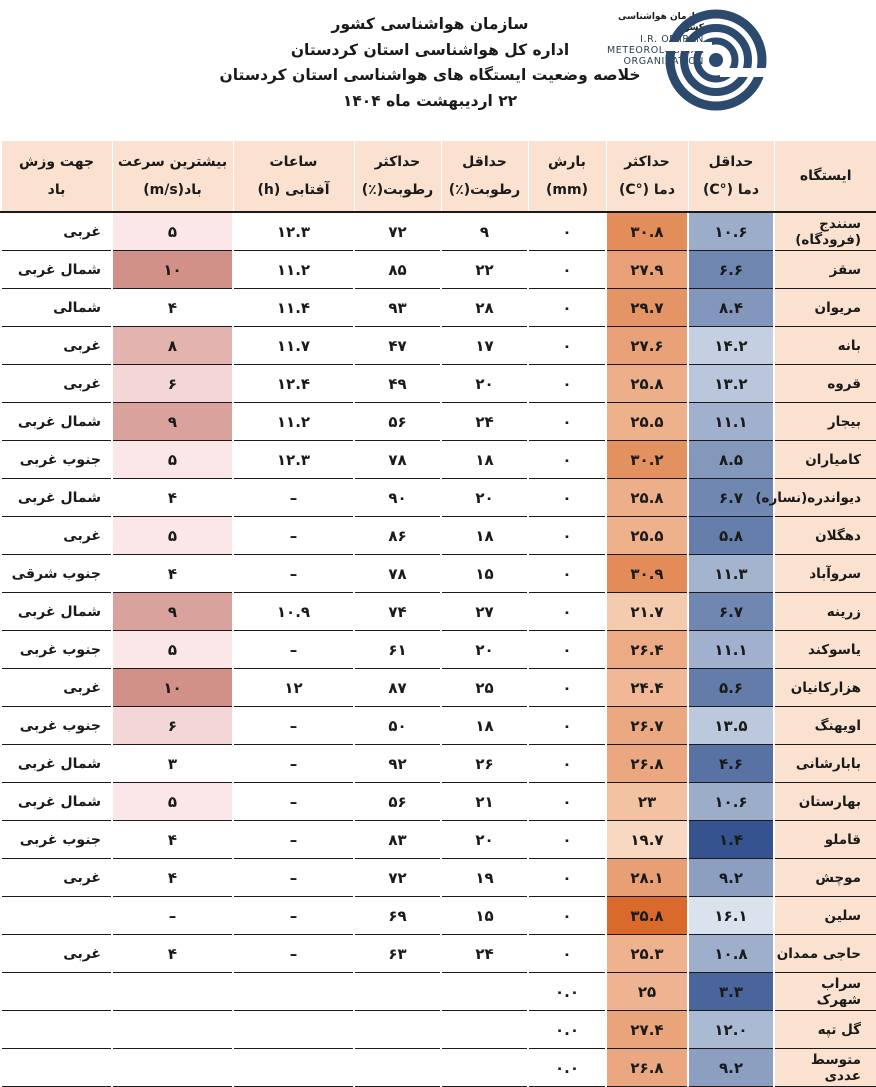 Image resolution: width=876 pixels, height=1087 pixels. What do you see at coordinates (430, 25) in the screenshot?
I see `org-name: سازمان هواشناسی کشور` at bounding box center [430, 25].